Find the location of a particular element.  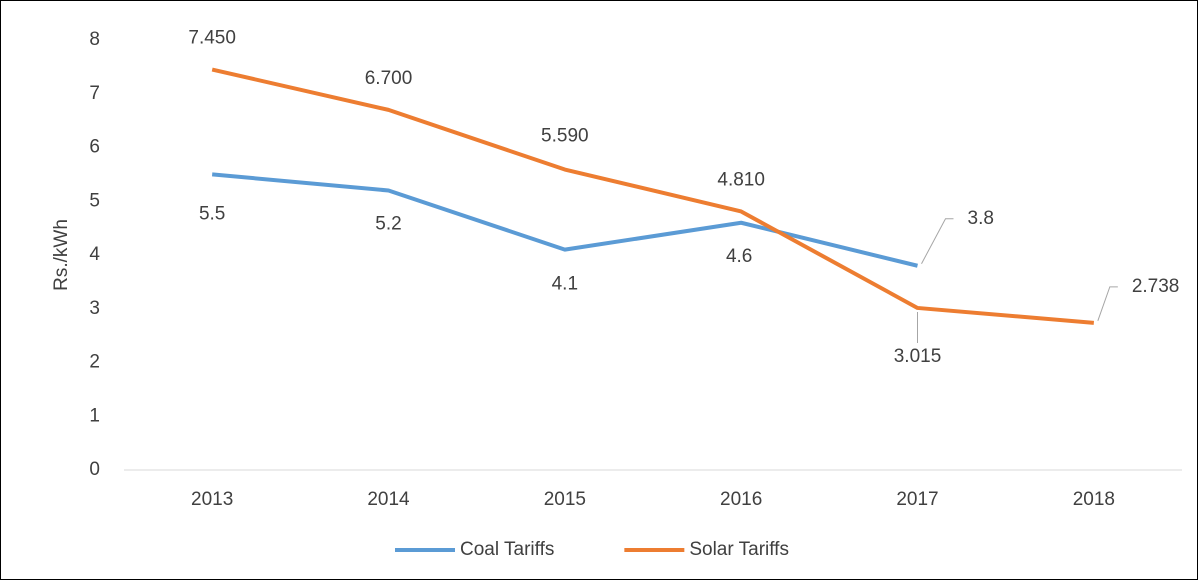

x-tick-label: 2018 is located at coordinates (1094, 499).